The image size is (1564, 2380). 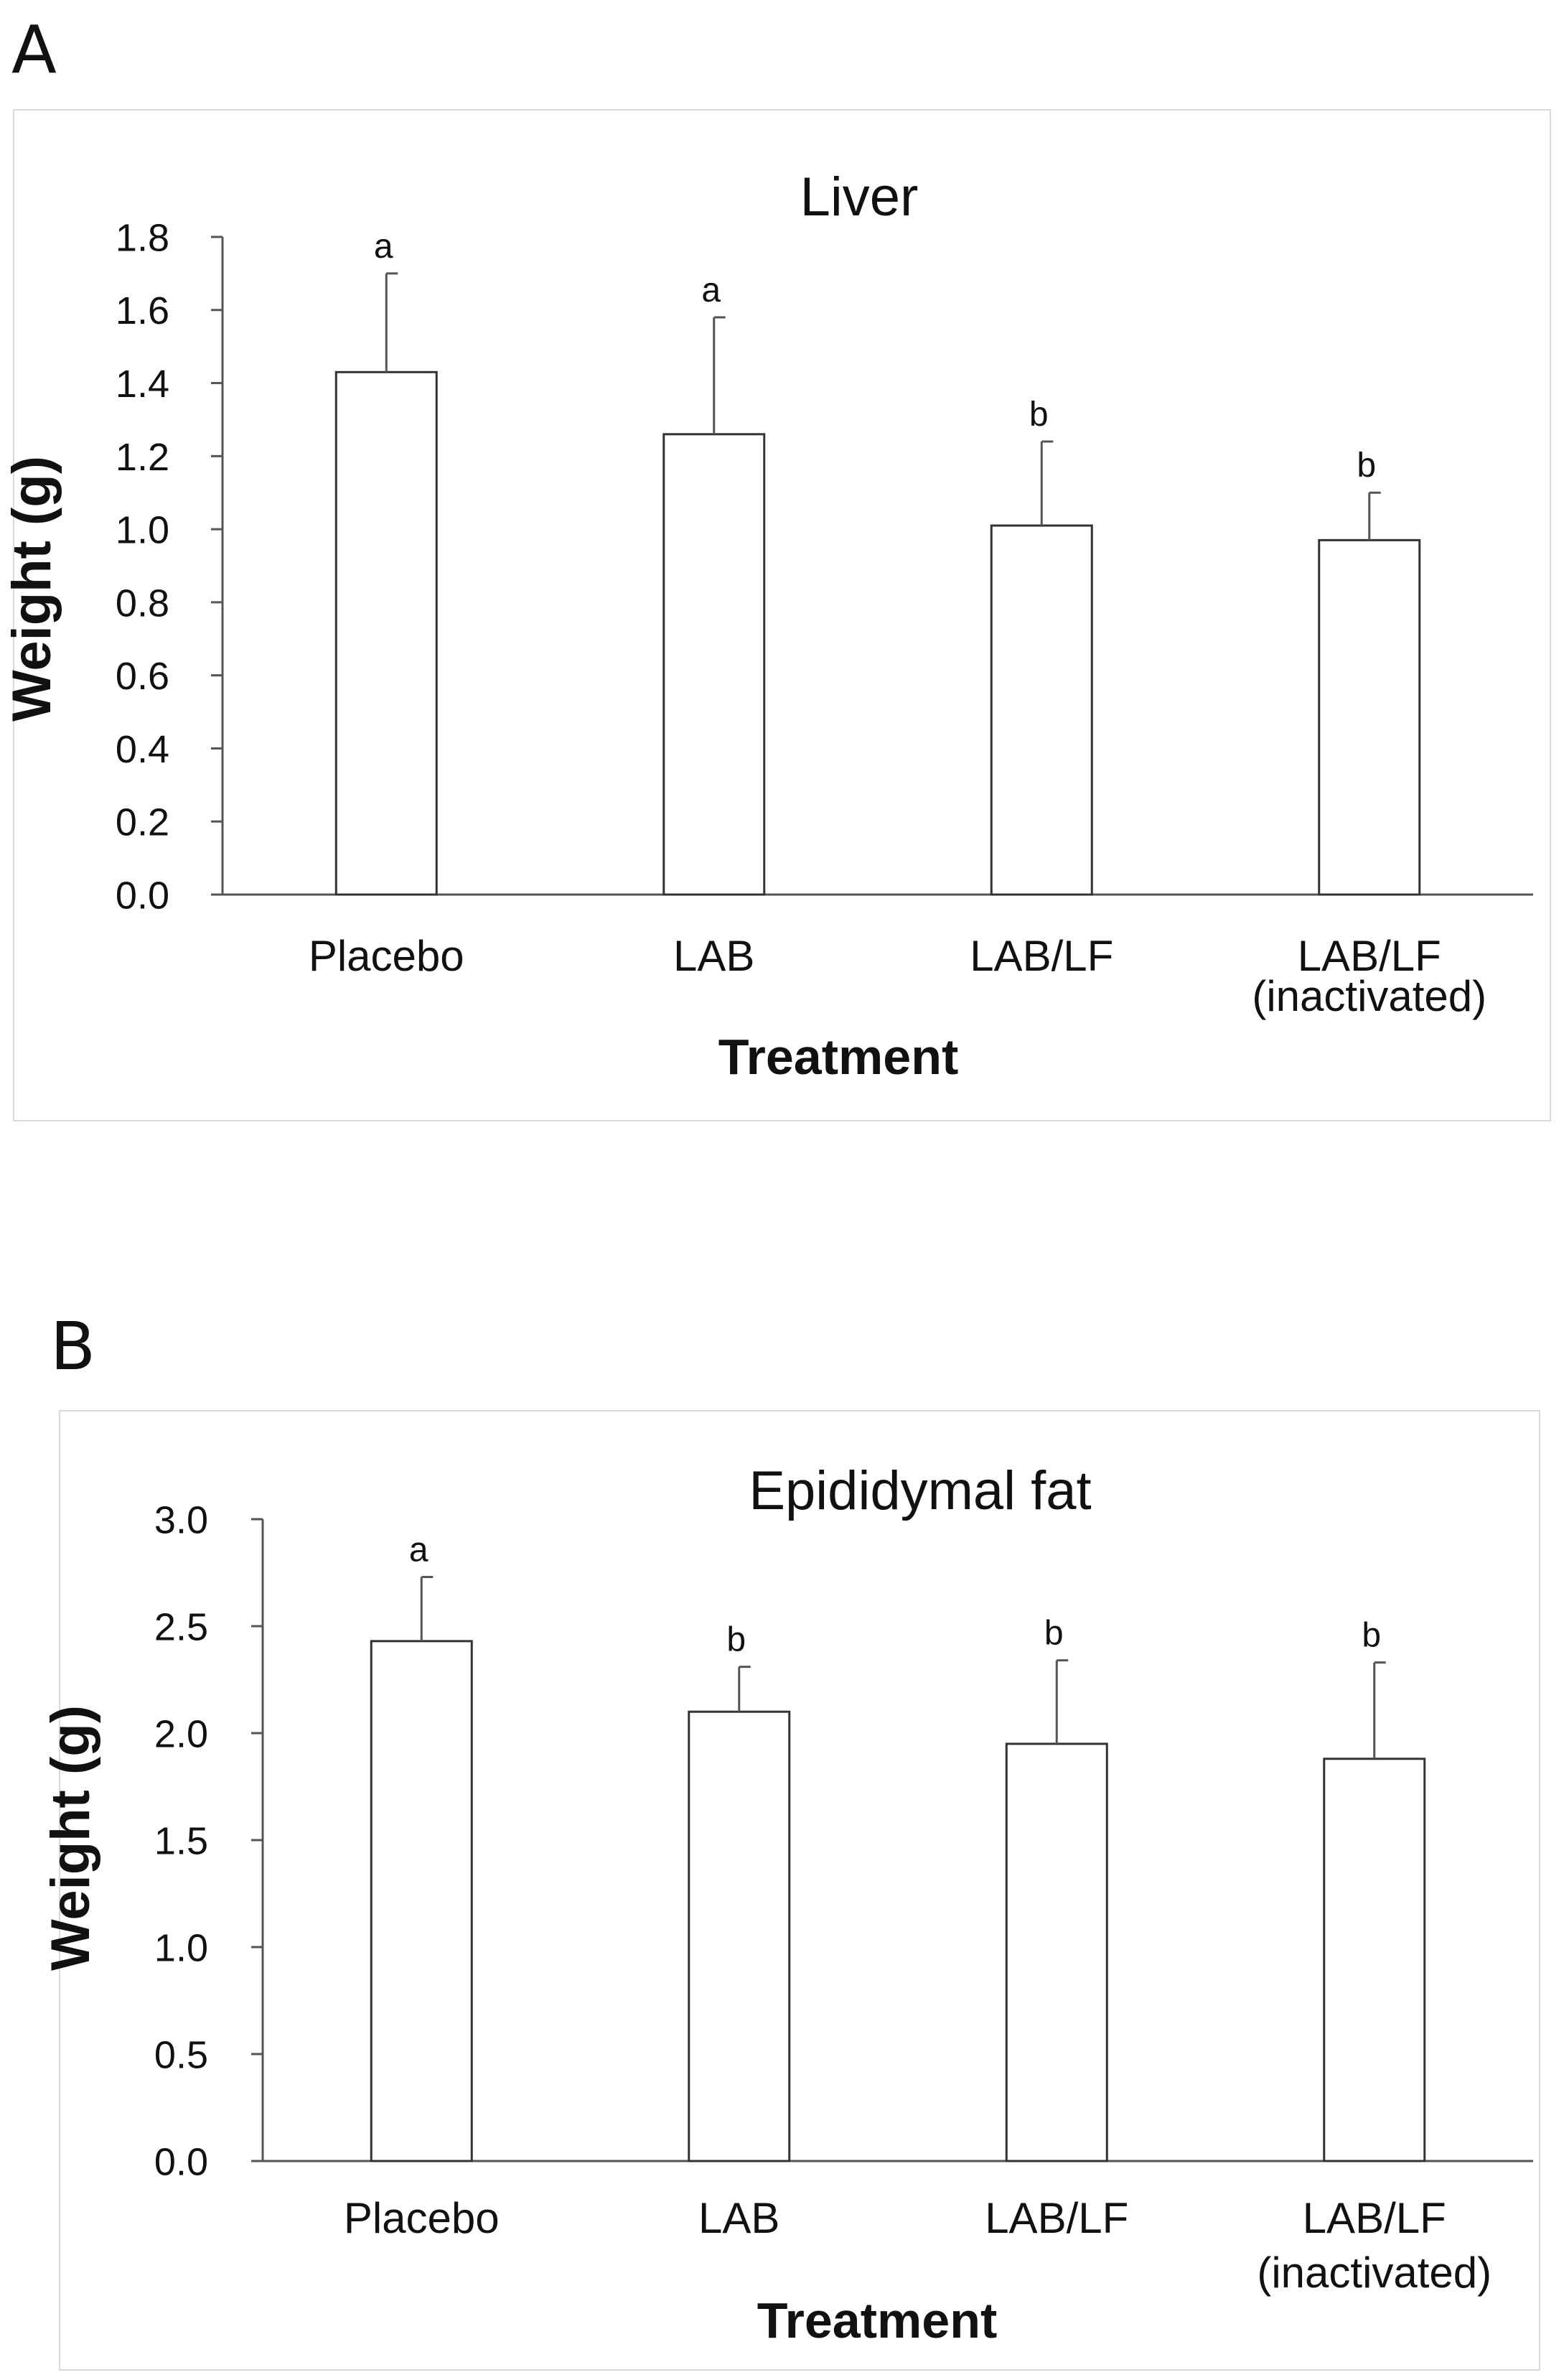 I want to click on epididymal-fat-y-tick-label: 3.0, so click(x=181, y=1519).